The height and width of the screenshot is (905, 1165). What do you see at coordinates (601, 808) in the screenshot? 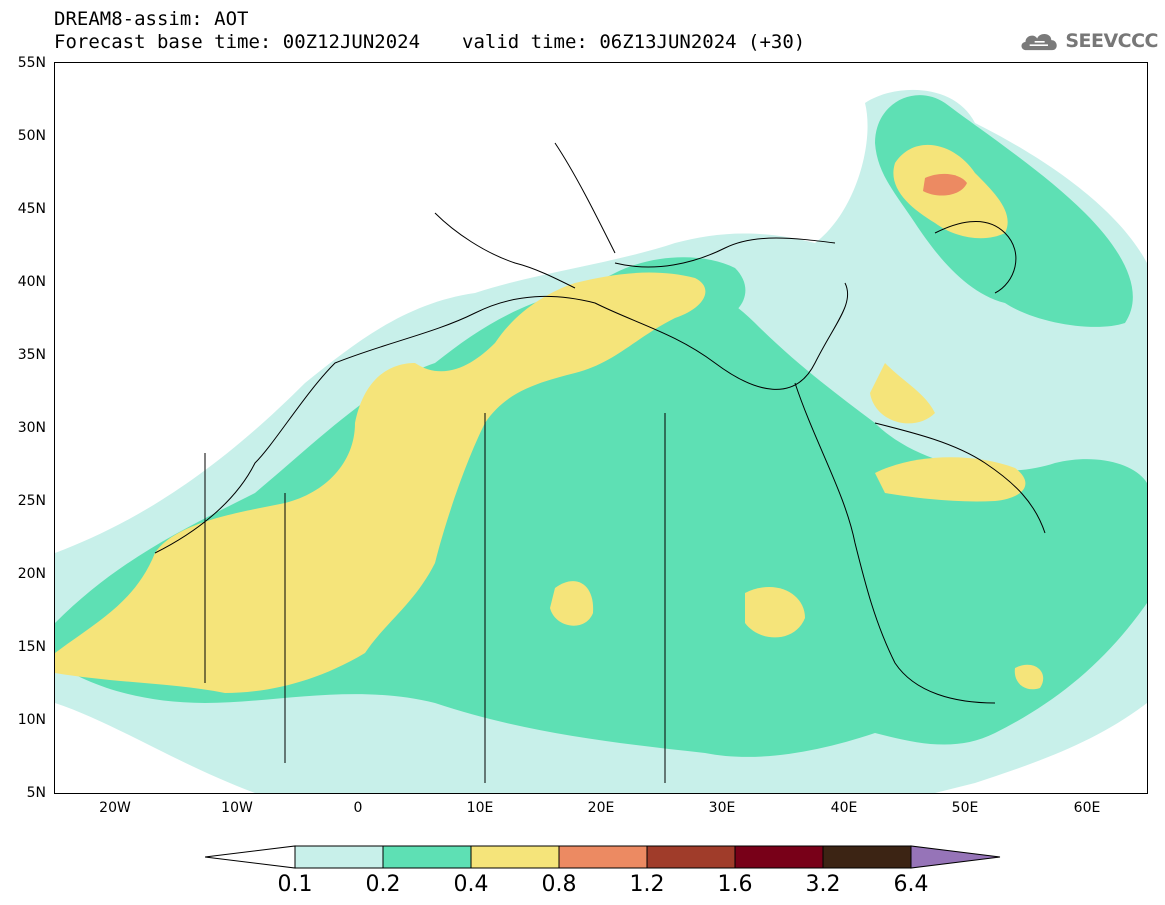
I see `lon-tick-label: 20E` at bounding box center [601, 808].